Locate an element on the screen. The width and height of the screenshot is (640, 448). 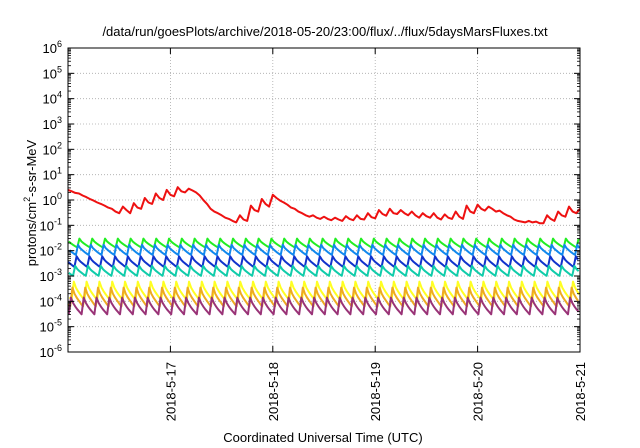
y-tick-label: 10⁻² is located at coordinates (51, 250).